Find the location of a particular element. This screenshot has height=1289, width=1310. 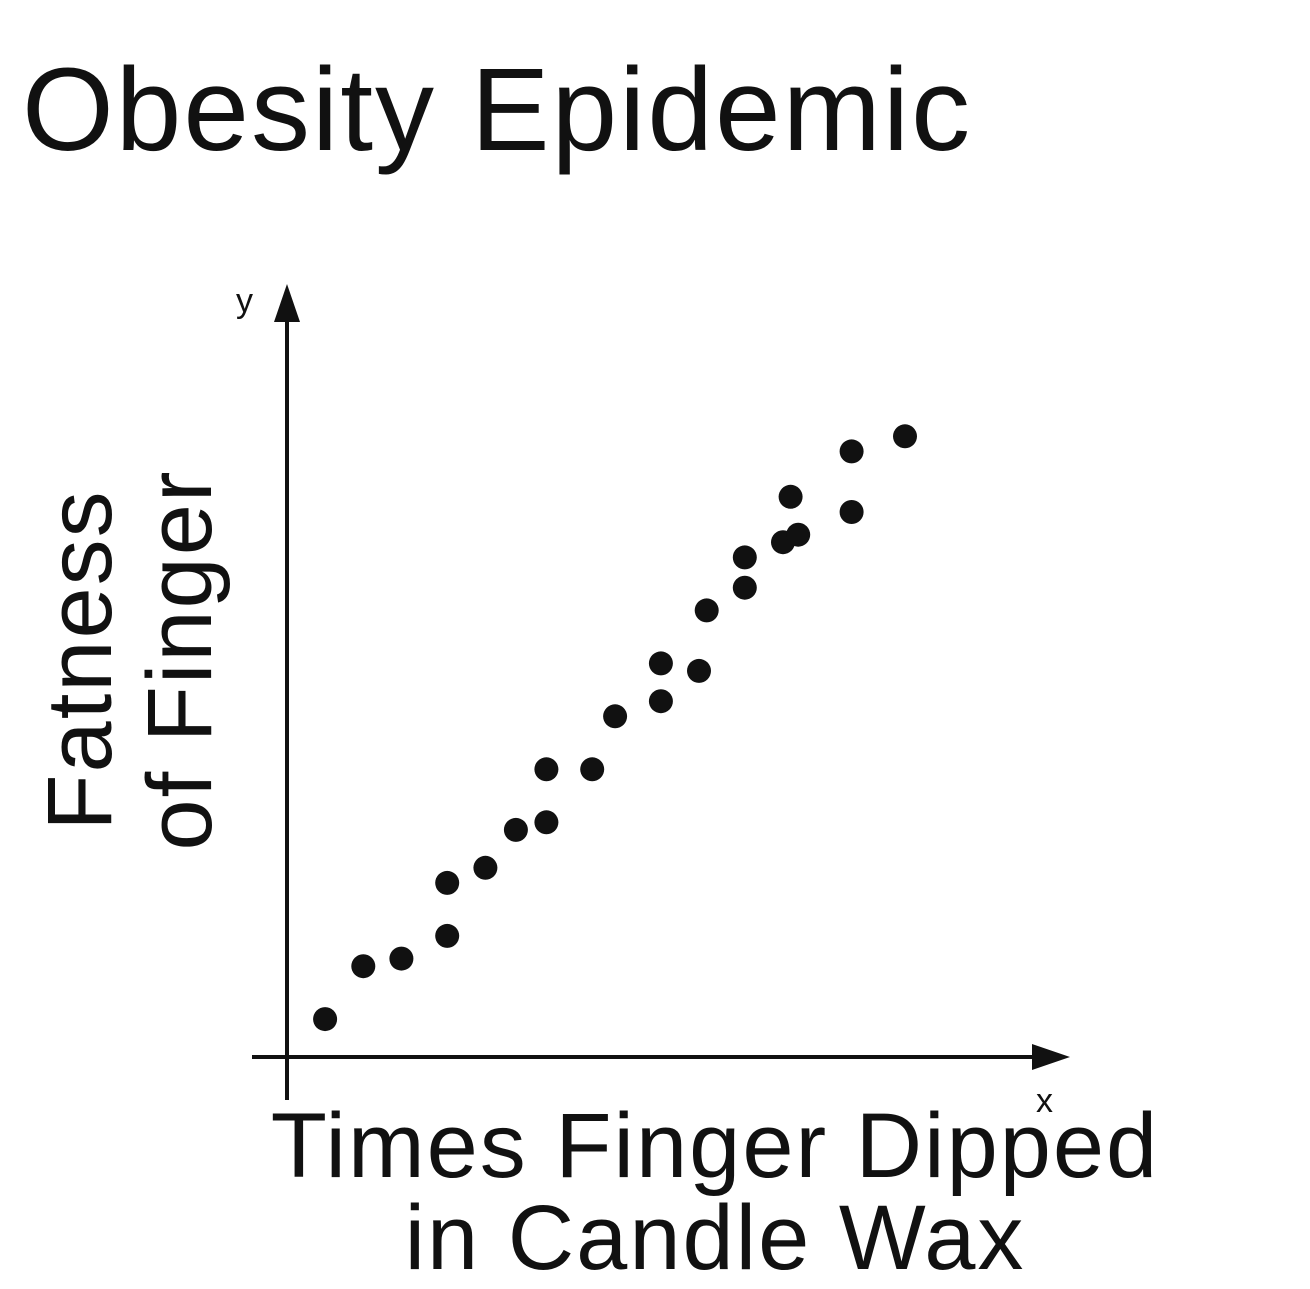

y-axis-label-line-2: of Finger is located at coordinates (180, 660).